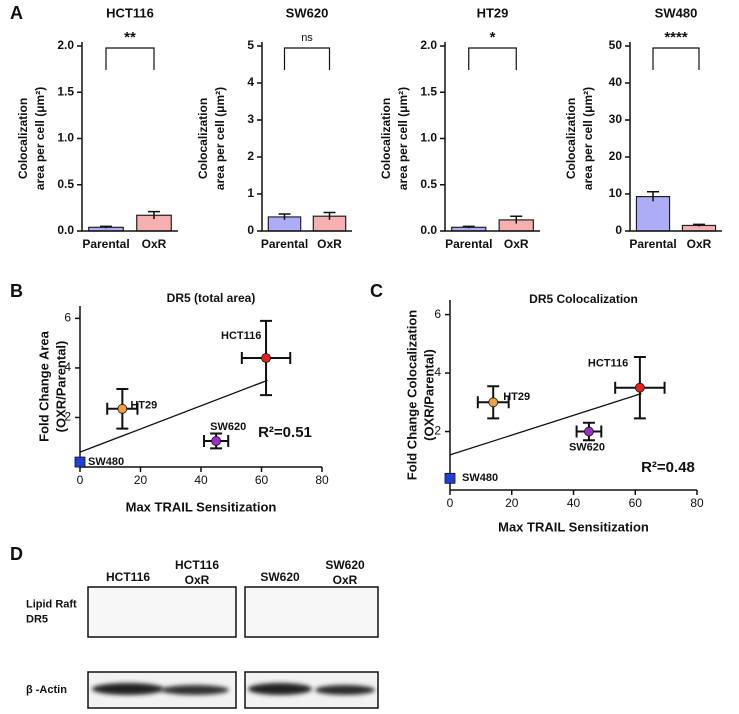 Image resolution: width=739 pixels, height=714 pixels. Describe the element at coordinates (583, 299) in the screenshot. I see `chart-title: DR5 Colocalization` at that location.